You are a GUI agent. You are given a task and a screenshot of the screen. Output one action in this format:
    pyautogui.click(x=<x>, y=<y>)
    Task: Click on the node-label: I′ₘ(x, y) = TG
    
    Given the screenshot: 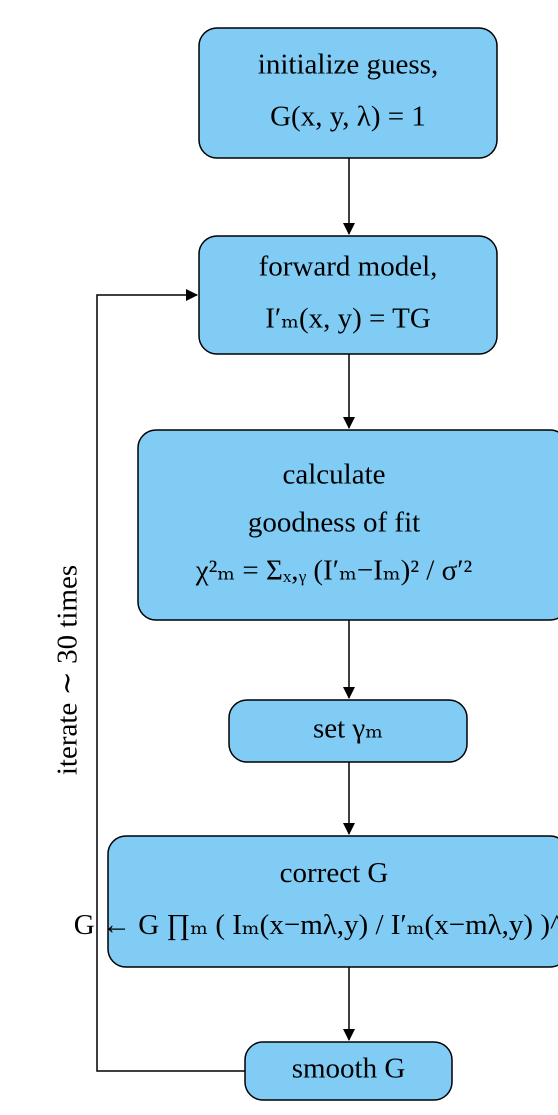 What is the action you would take?
    pyautogui.click(x=348, y=319)
    